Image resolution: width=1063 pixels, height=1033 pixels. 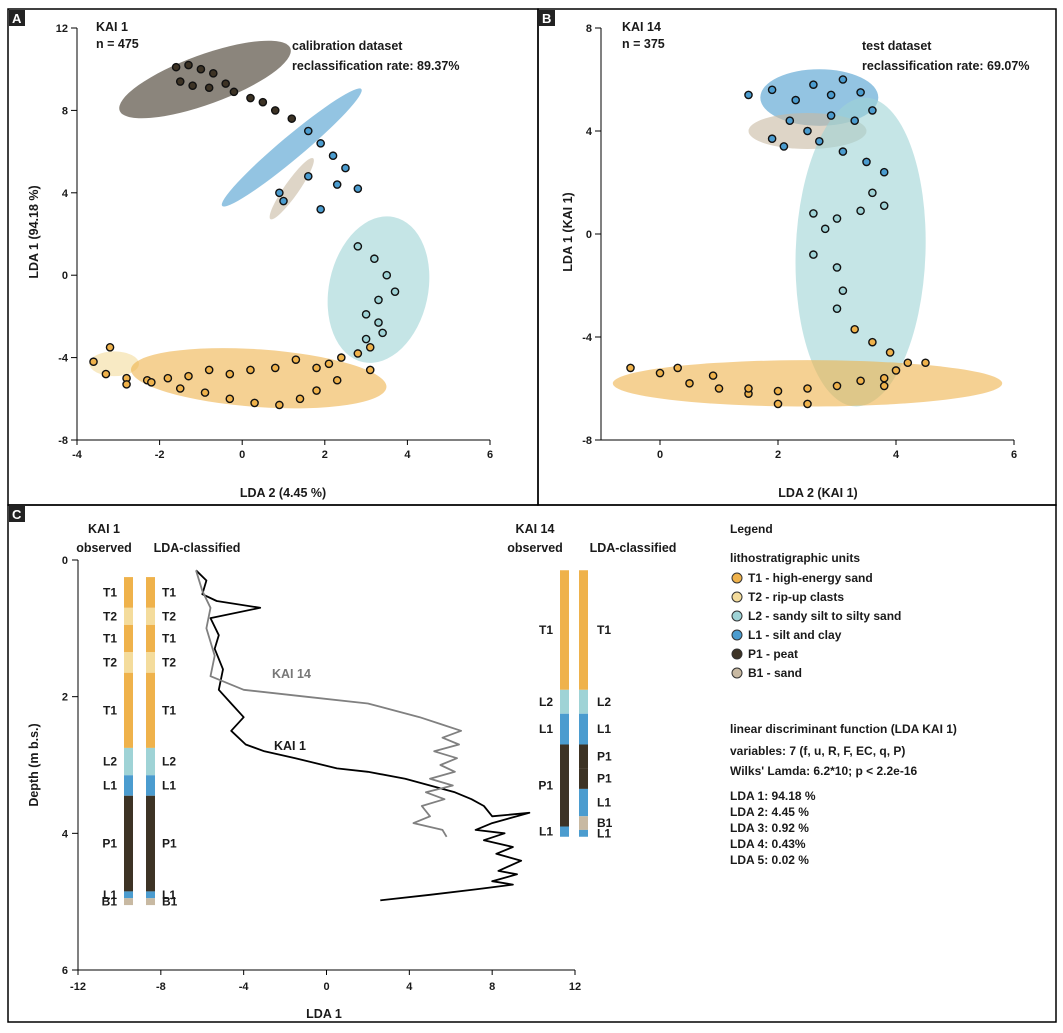 What do you see at coordinates (110, 762) in the screenshot?
I see `kai1-observed-label-5: L2` at bounding box center [110, 762].